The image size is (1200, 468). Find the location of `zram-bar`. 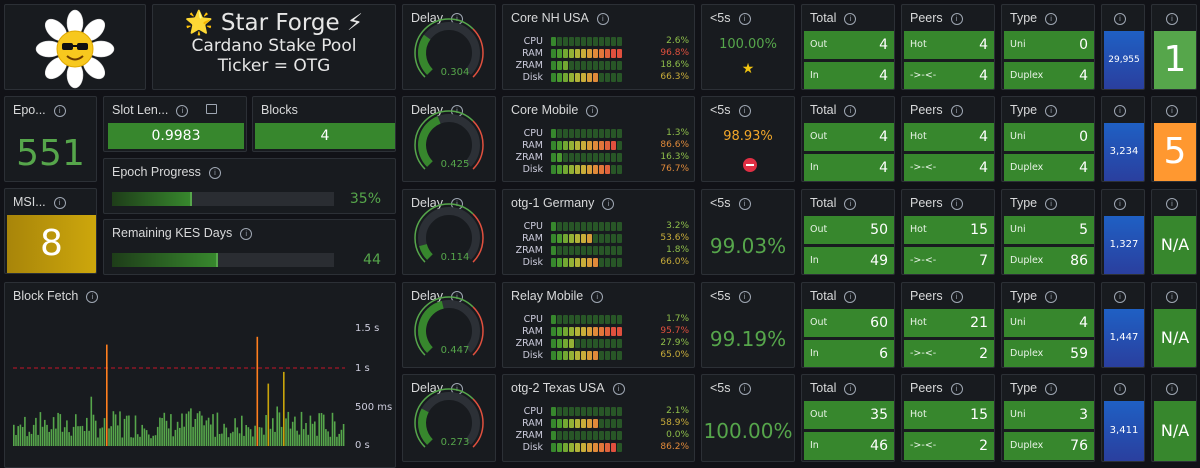

zram-bar is located at coordinates (587, 158).